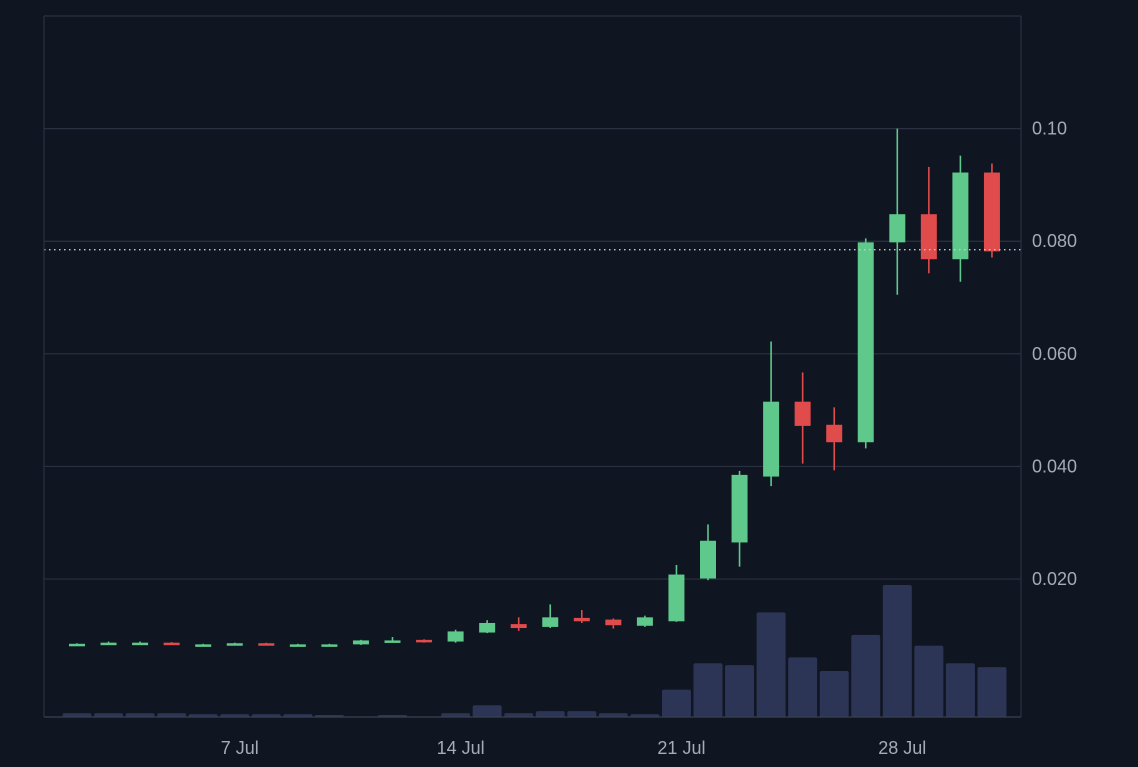  Describe the element at coordinates (1049, 129) in the screenshot. I see `y-tick-label: 0.10` at that location.